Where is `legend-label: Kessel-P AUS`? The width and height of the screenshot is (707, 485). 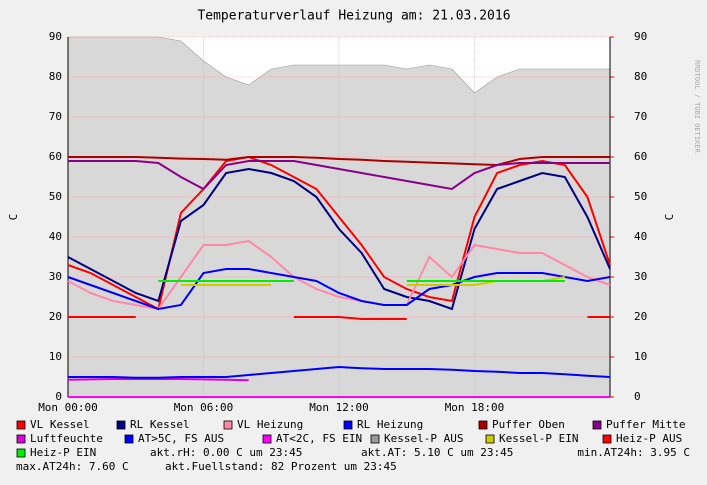 legend-label: Kessel-P AUS is located at coordinates (423, 438).